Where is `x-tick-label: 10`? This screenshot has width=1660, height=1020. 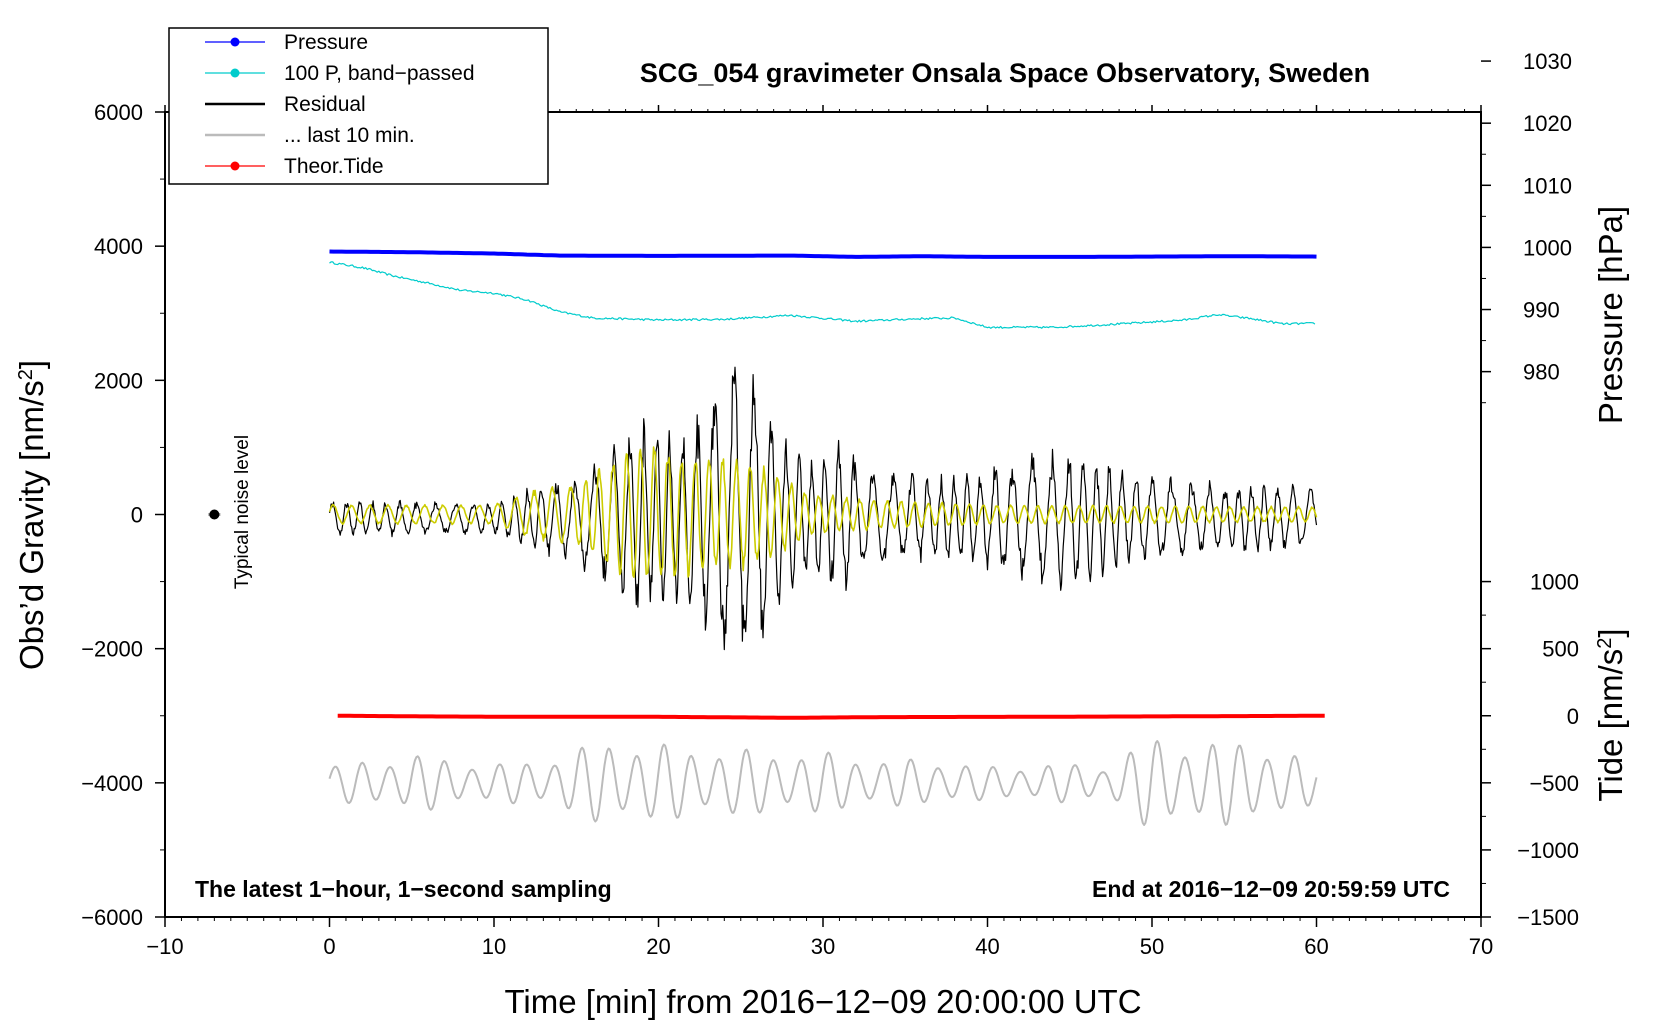 x-tick-label: 10 is located at coordinates (494, 946).